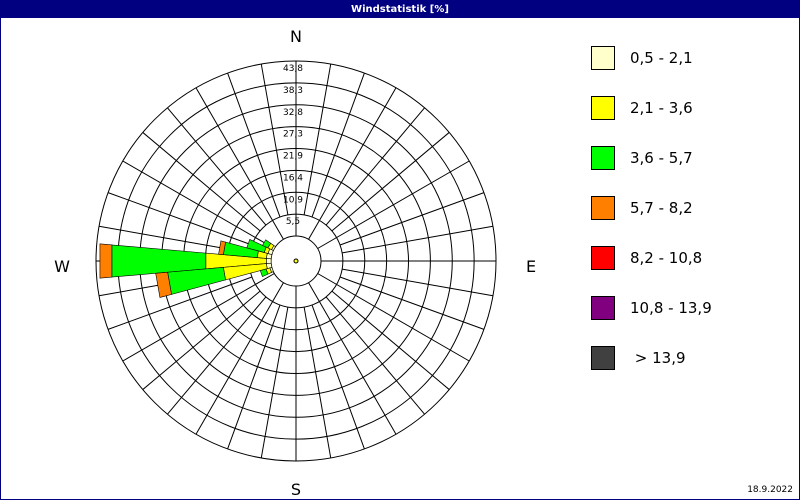  I want to click on legend-label: 8,2 - 10,8, so click(666, 258).